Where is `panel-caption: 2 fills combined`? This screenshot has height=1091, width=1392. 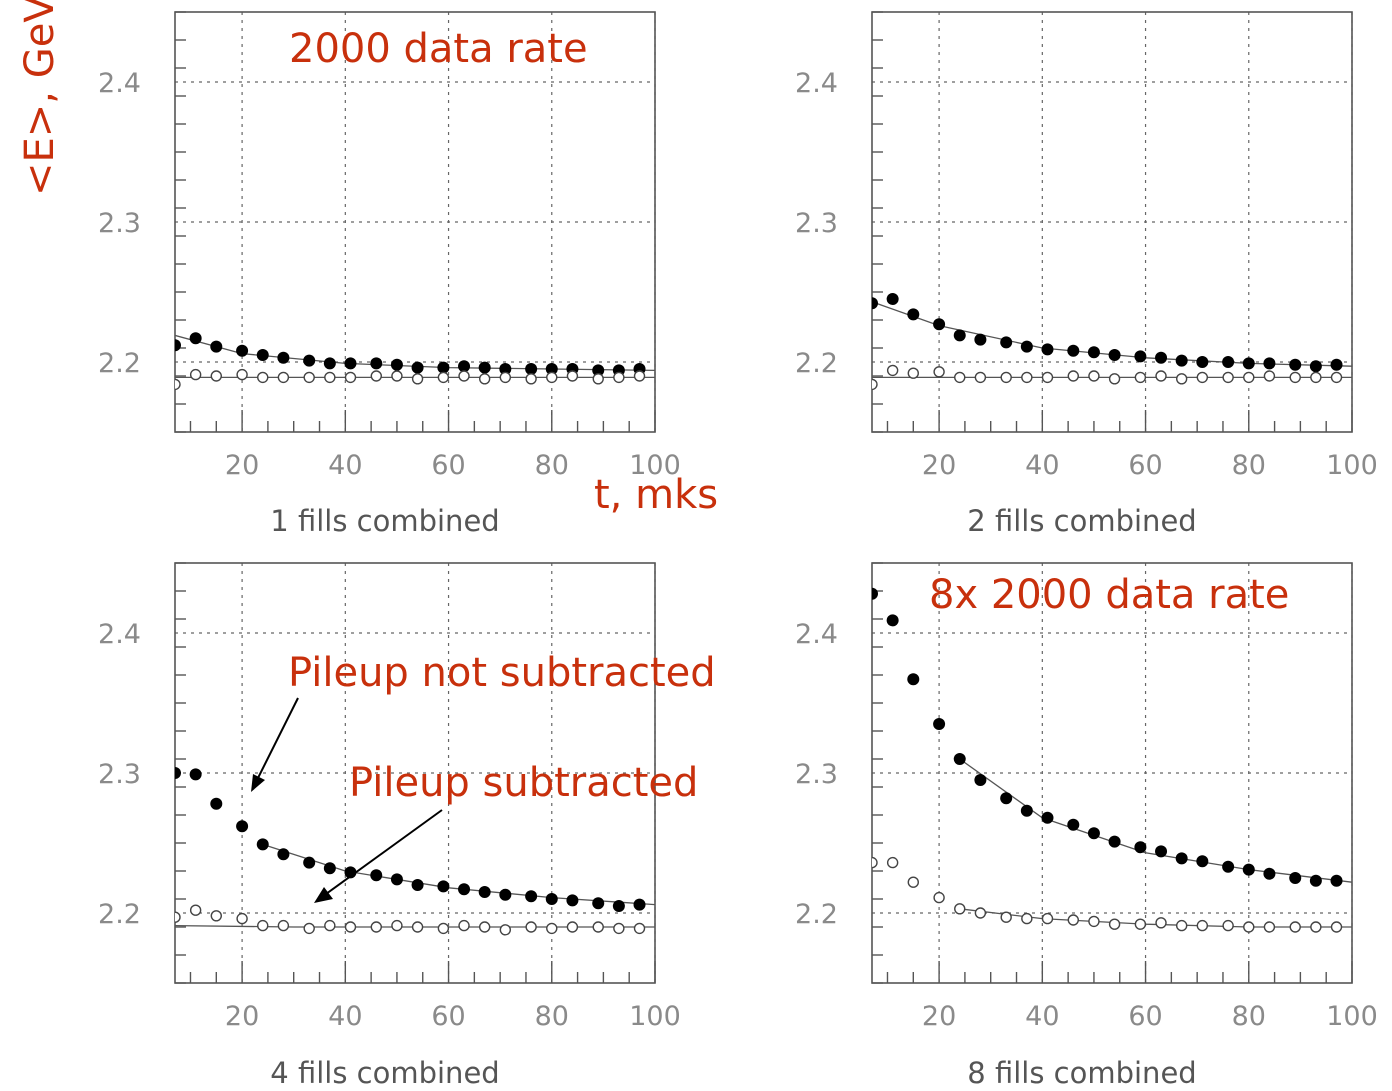 panel-caption: 2 fills combined is located at coordinates (1081, 521).